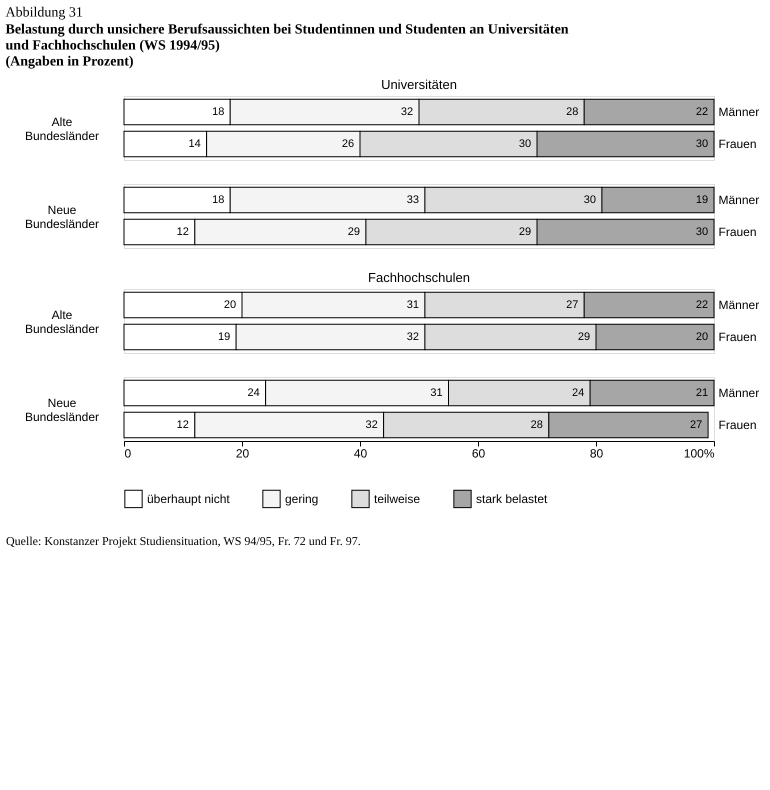 The width and height of the screenshot is (770, 790). Describe the element at coordinates (397, 499) in the screenshot. I see `legend-label: teilweise` at that location.